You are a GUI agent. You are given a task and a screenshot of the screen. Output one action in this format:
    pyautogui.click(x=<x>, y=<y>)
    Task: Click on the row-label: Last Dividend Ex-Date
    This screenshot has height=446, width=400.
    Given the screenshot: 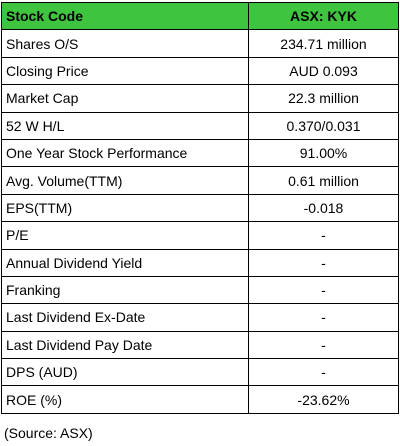 What is the action you would take?
    pyautogui.click(x=125, y=317)
    